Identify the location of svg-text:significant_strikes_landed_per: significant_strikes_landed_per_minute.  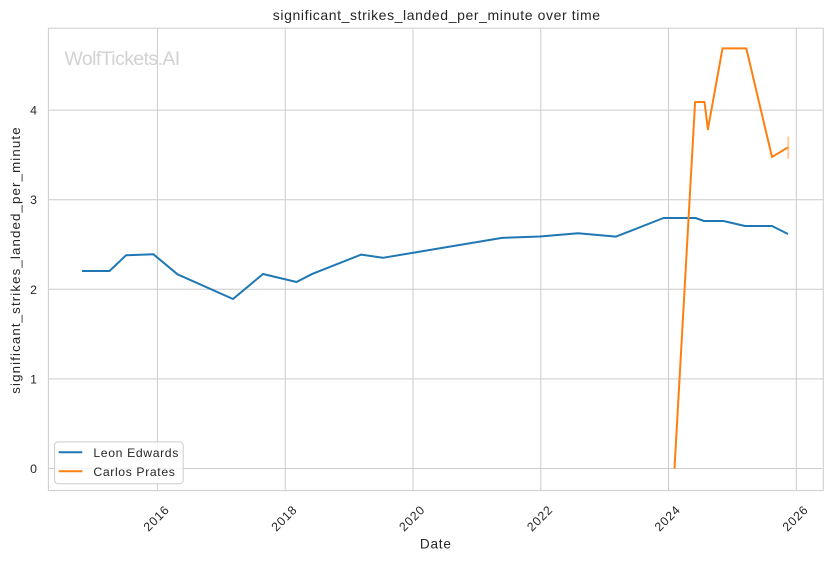
(15, 259).